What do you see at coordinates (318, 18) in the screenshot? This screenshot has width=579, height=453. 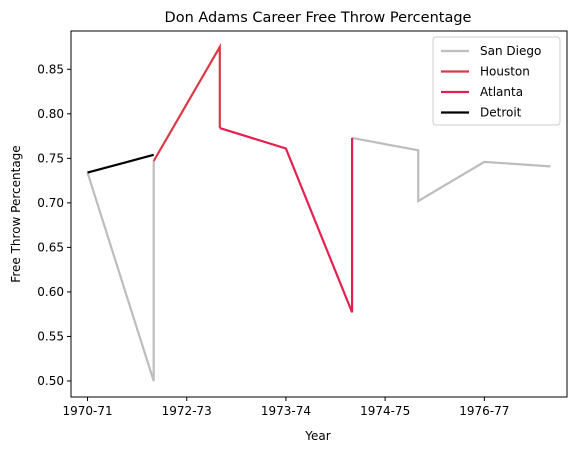 I see `chart-title: Don Adams Career Free Throw Percentage` at bounding box center [318, 18].